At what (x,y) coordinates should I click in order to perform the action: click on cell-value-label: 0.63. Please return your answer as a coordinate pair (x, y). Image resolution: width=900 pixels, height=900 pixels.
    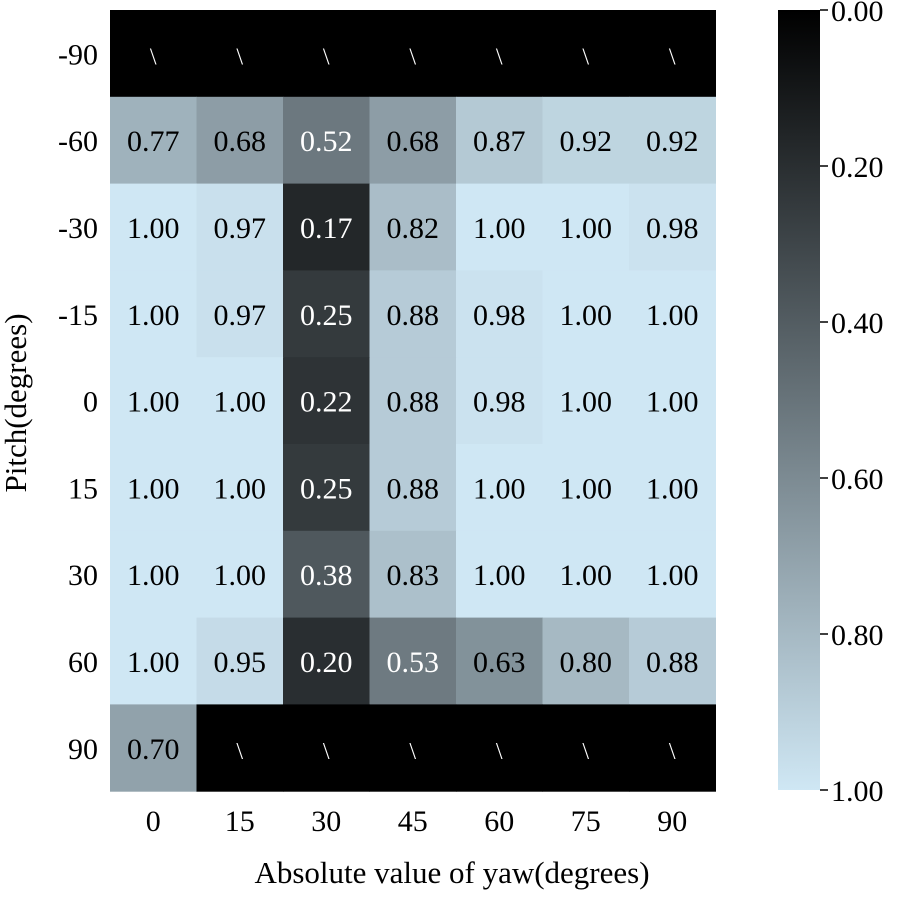
    Looking at the image, I should click on (499, 662).